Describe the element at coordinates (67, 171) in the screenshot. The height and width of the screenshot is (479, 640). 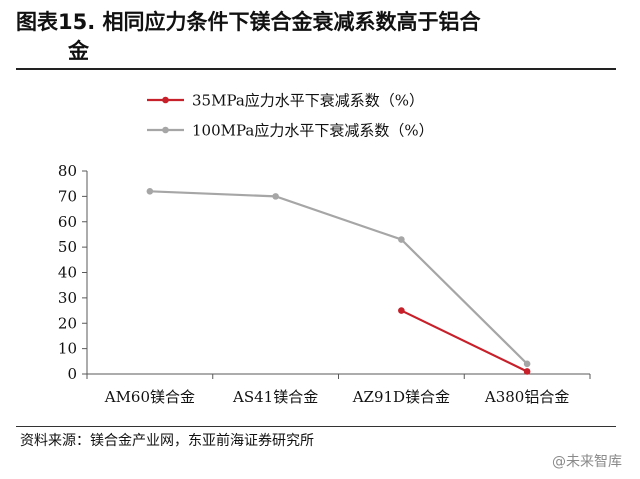
I see `y-tick-label: 80` at that location.